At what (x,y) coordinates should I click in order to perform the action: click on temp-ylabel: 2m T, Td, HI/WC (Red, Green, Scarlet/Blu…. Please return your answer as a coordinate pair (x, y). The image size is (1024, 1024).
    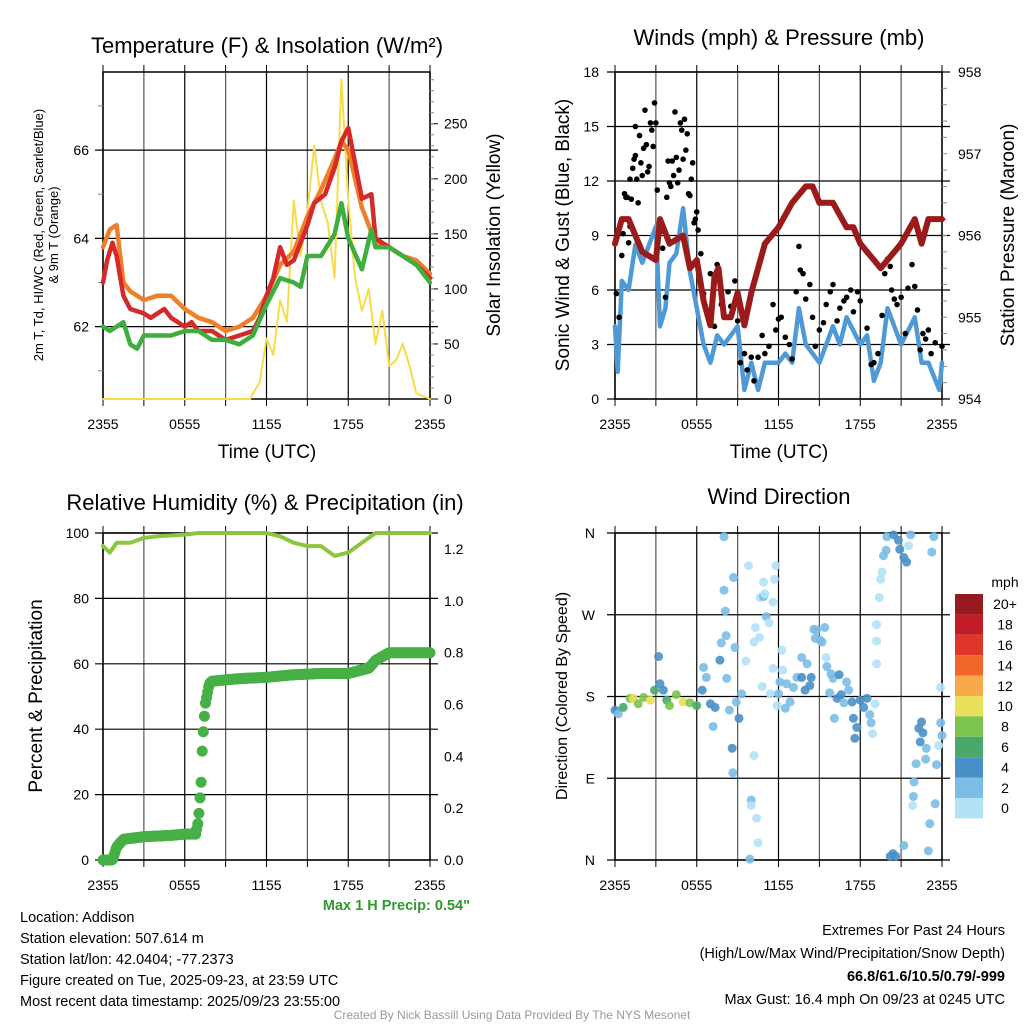
    Looking at the image, I should click on (38, 235).